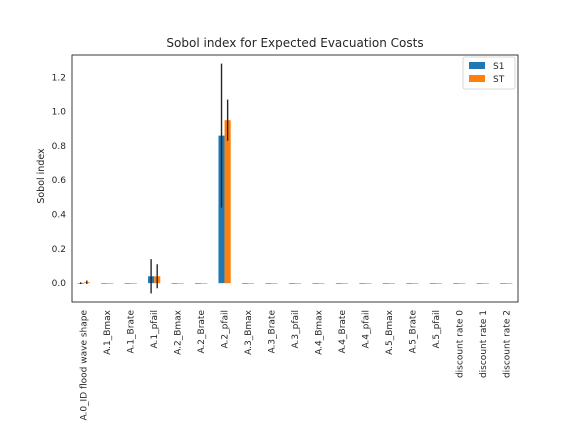 Image resolution: width=576 pixels, height=432 pixels. Describe the element at coordinates (477, 65) in the screenshot. I see `legend-swatch-s1` at that location.